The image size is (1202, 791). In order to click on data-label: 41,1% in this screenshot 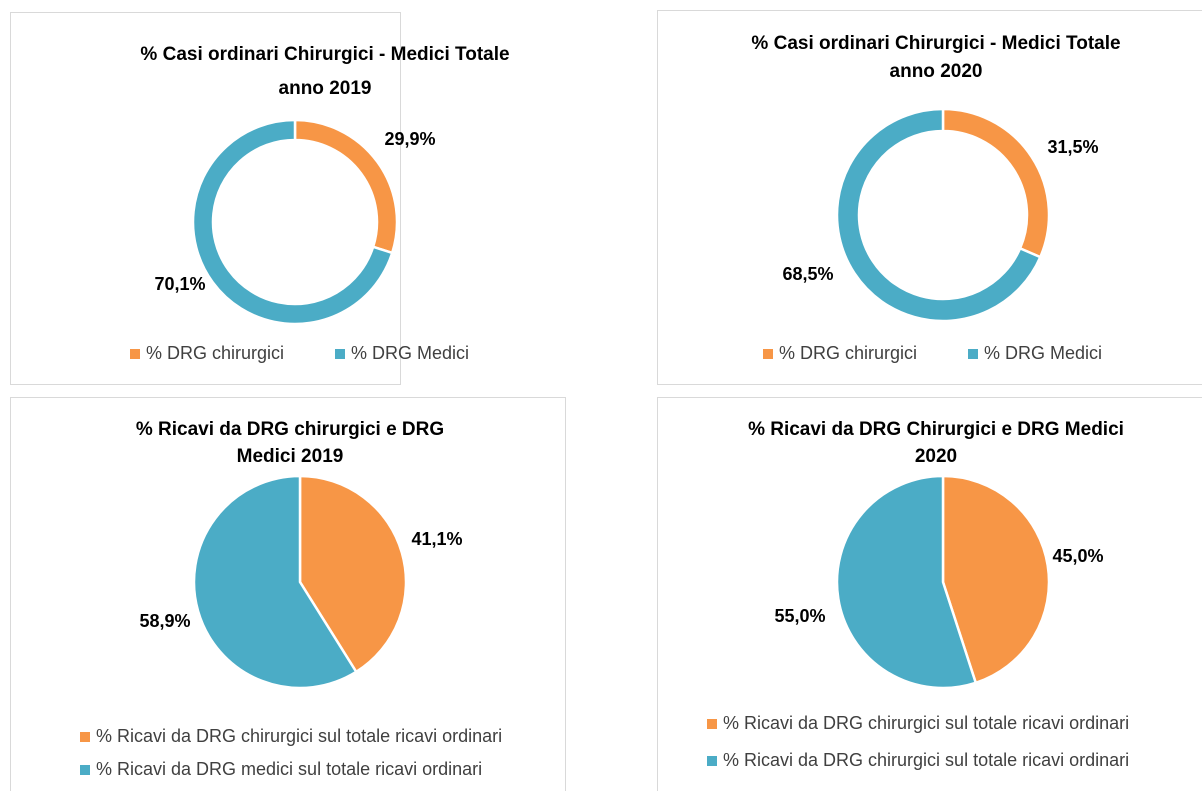, I will do `click(436, 539)`.